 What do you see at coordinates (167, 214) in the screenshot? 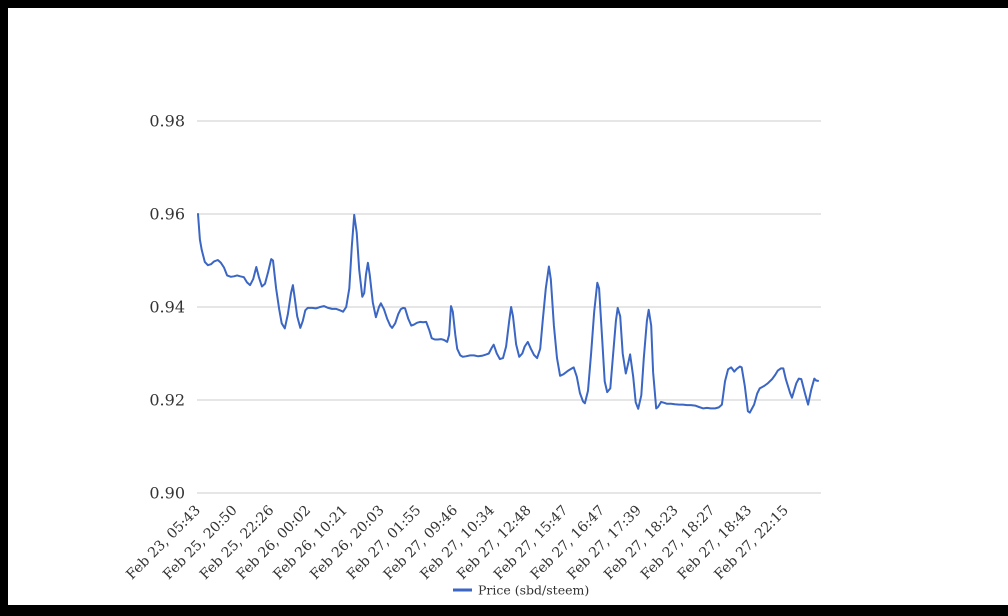
I see `y-axis-tick-label: 0.96` at bounding box center [167, 214].